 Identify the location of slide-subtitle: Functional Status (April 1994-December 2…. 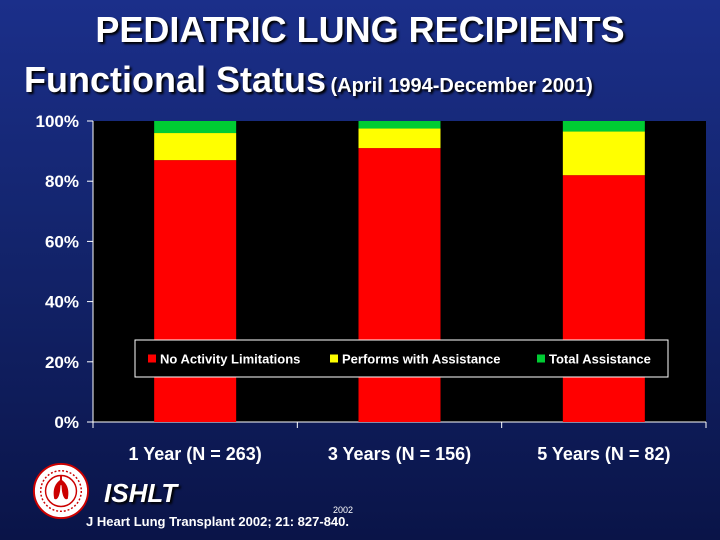
(369, 84).